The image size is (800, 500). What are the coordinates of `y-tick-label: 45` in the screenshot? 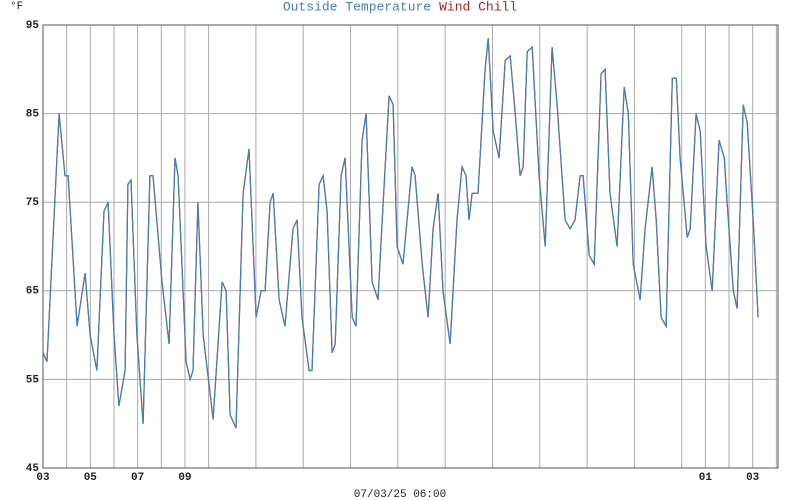 It's located at (33, 469).